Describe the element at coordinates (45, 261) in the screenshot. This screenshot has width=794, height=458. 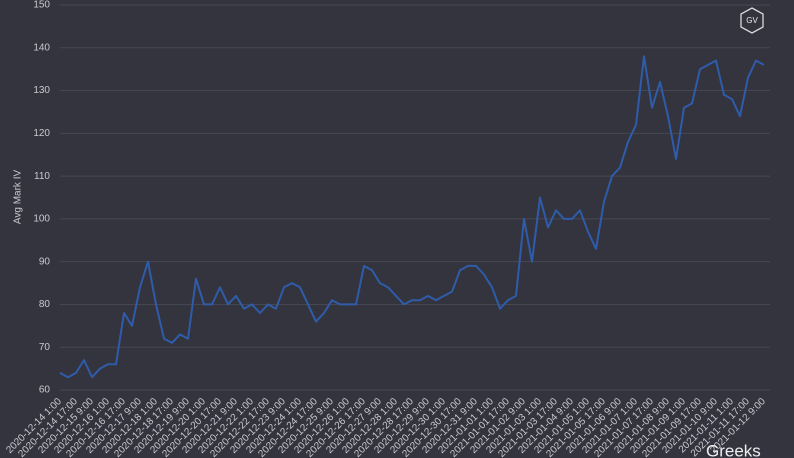
I see `y-tick-label: 90` at that location.